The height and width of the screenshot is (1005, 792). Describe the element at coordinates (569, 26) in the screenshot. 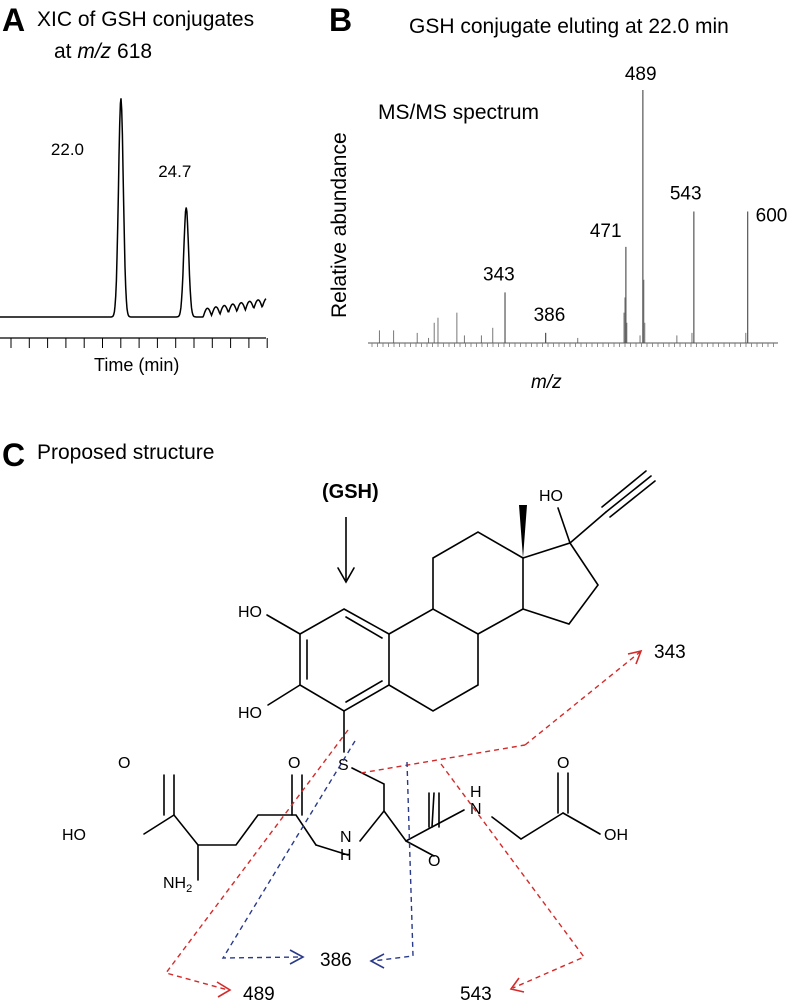

I see `panel-b-title: GSH conjugate eluting at 22.0 min` at that location.